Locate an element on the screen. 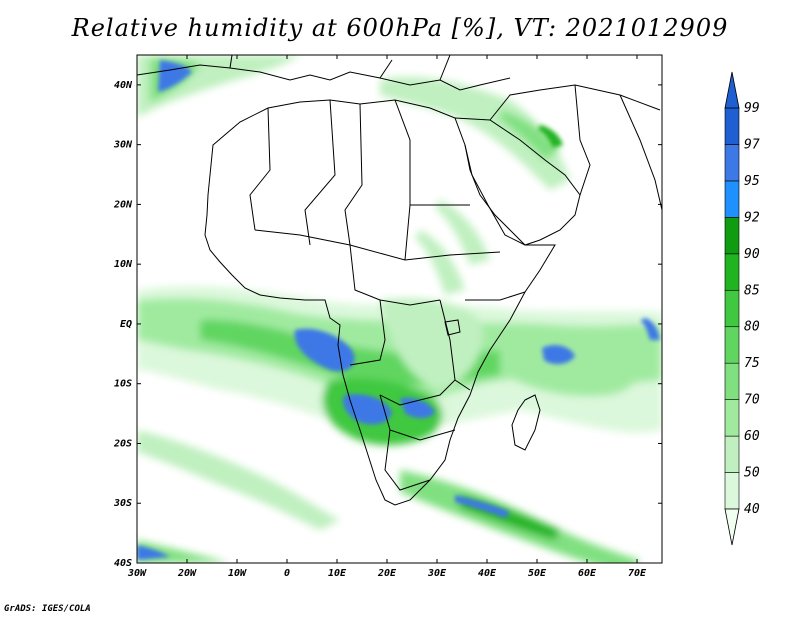 The height and width of the screenshot is (618, 800). lon-tick-label: 50E is located at coordinates (537, 573).